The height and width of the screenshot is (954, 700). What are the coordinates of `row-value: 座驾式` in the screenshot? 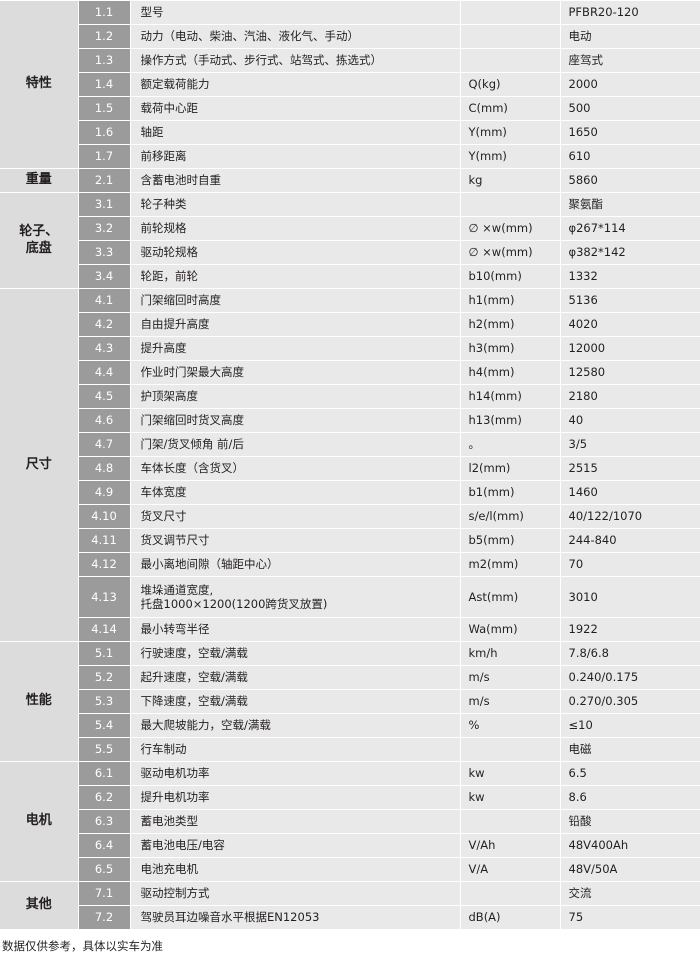 It's located at (630, 60).